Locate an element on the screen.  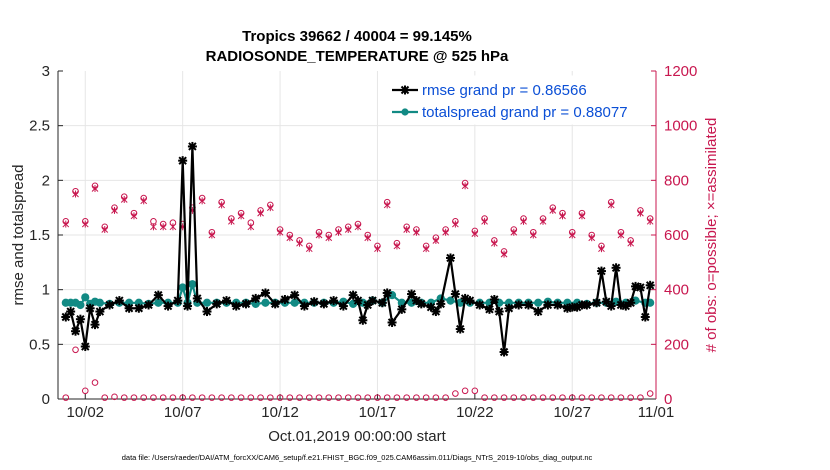
y-tick-label: 2 is located at coordinates (46, 180).